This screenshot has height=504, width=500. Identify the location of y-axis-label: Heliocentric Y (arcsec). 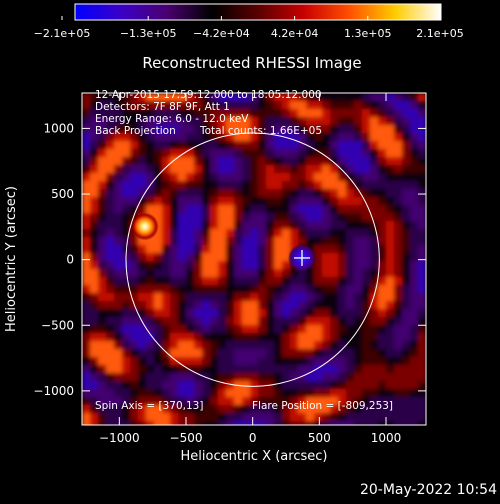
(11, 259).